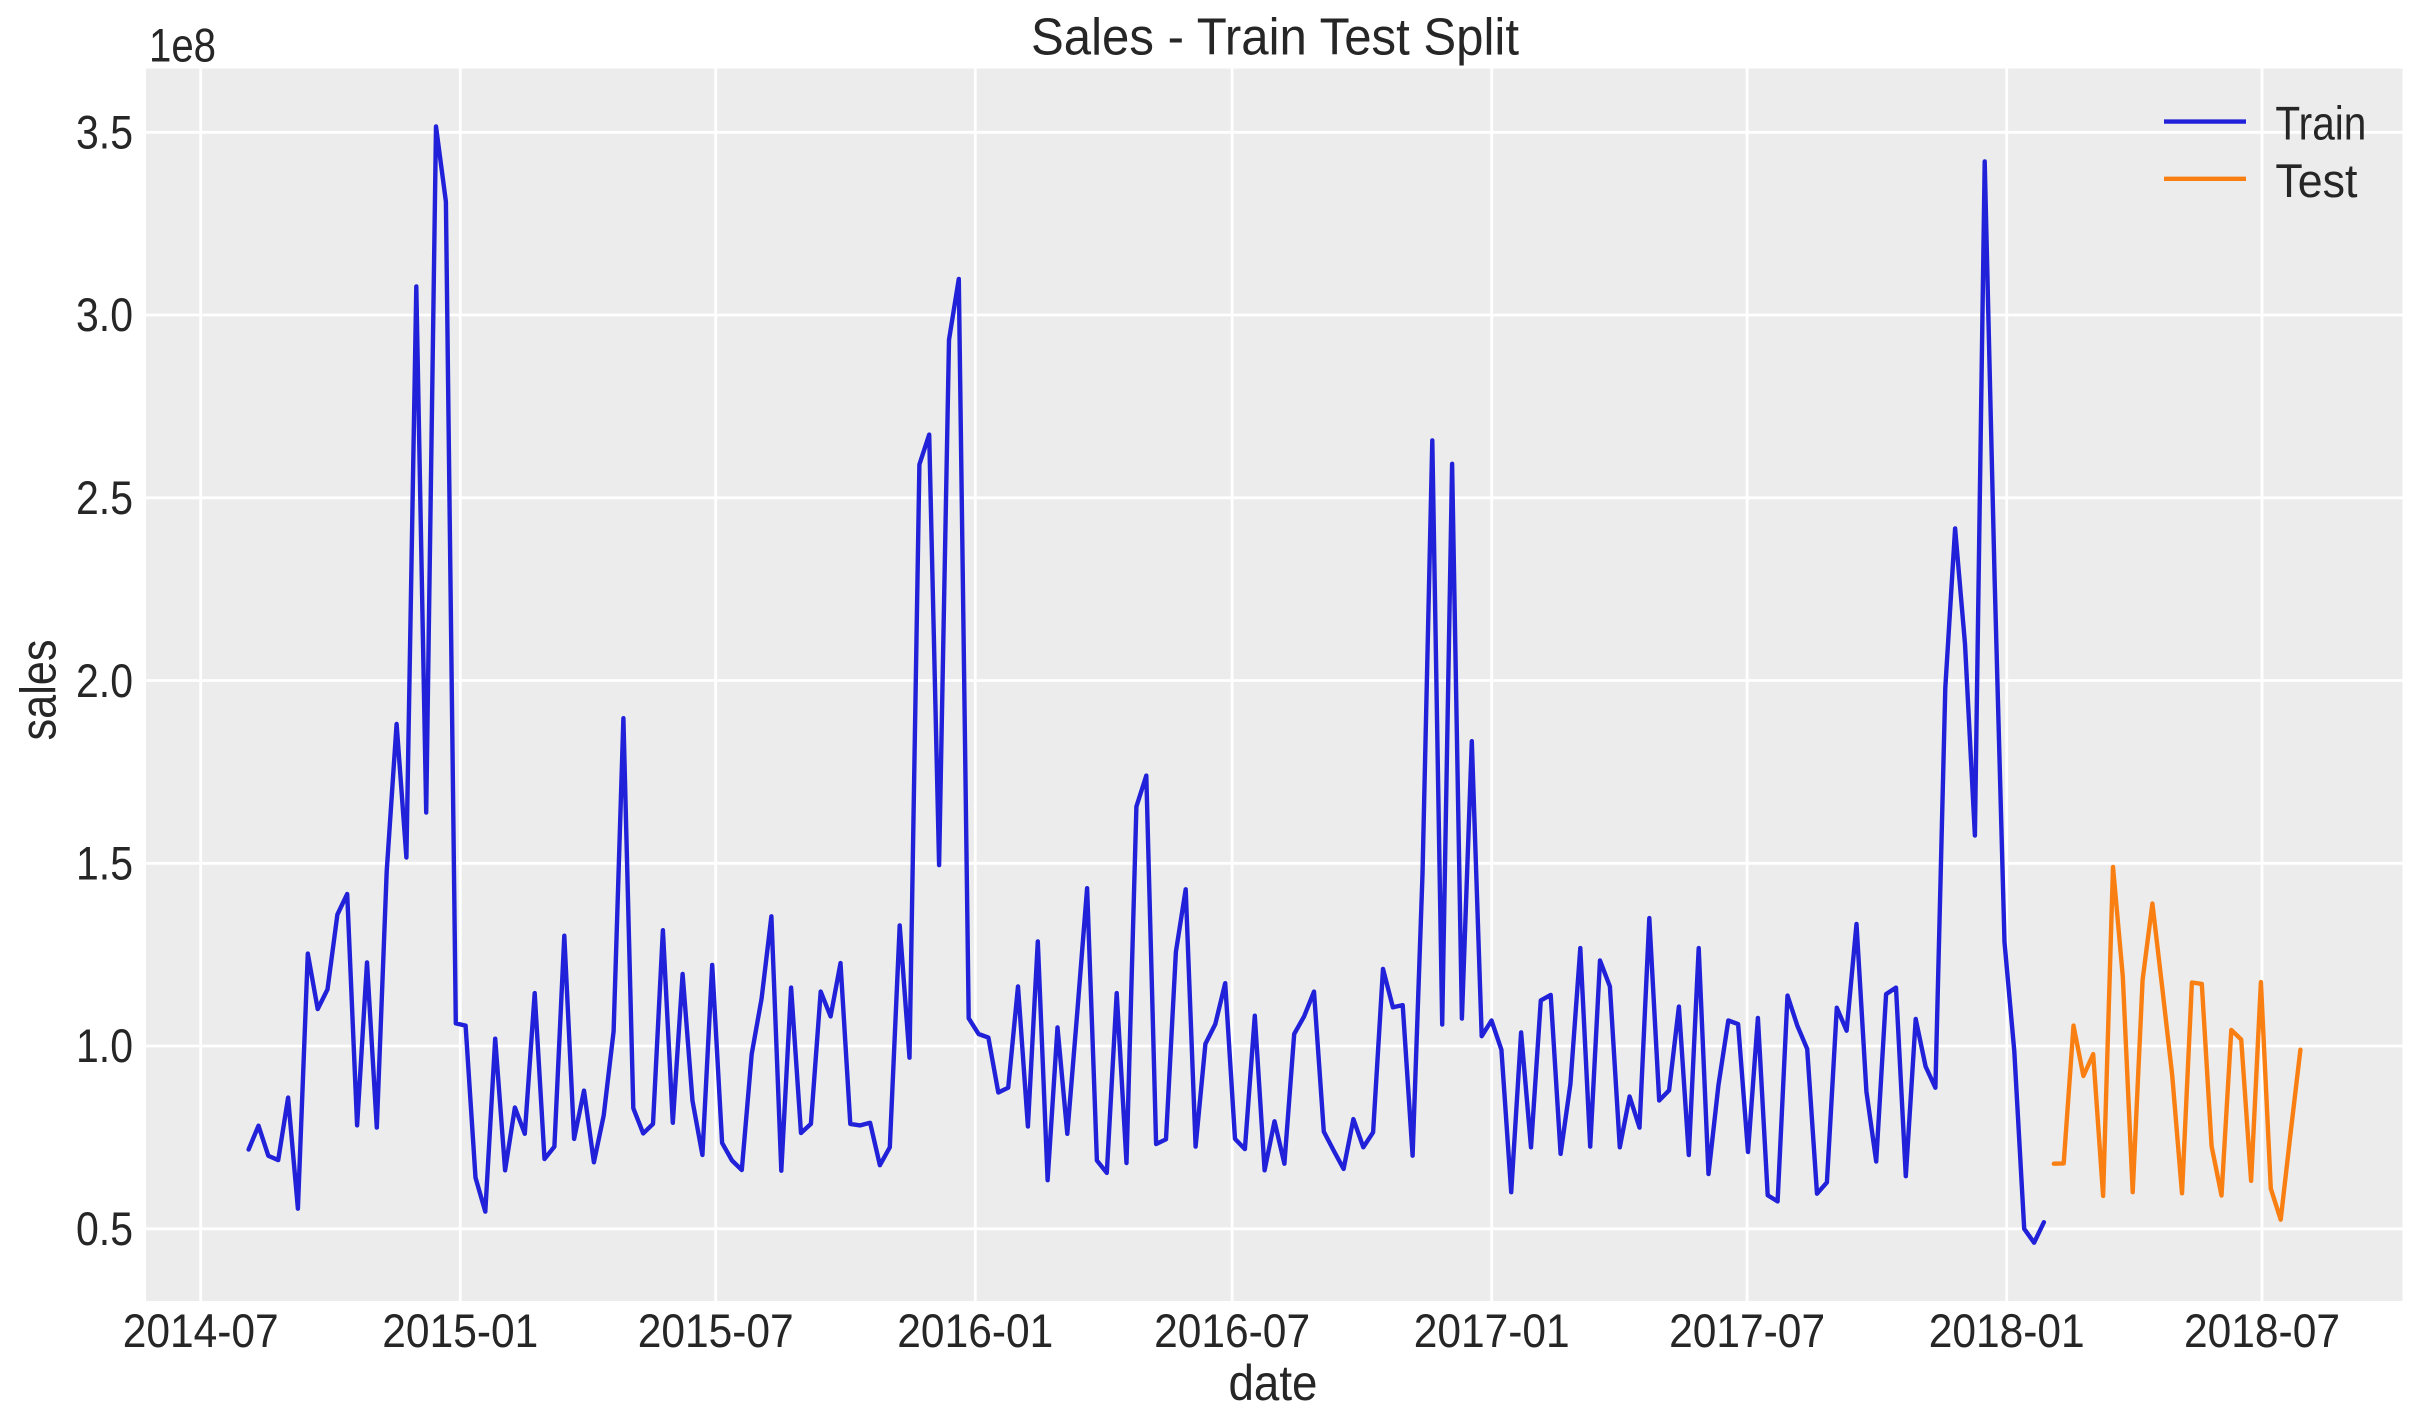  Describe the element at coordinates (2316, 181) in the screenshot. I see `svg-text: Test` at that location.